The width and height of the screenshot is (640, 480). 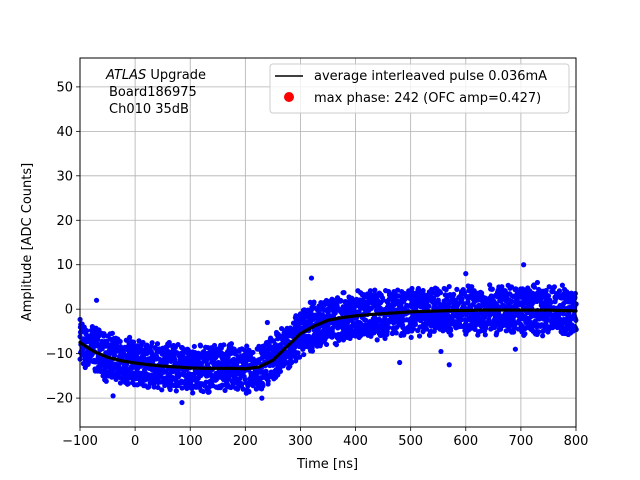 I want to click on x-tick-label: 500, so click(x=410, y=441).